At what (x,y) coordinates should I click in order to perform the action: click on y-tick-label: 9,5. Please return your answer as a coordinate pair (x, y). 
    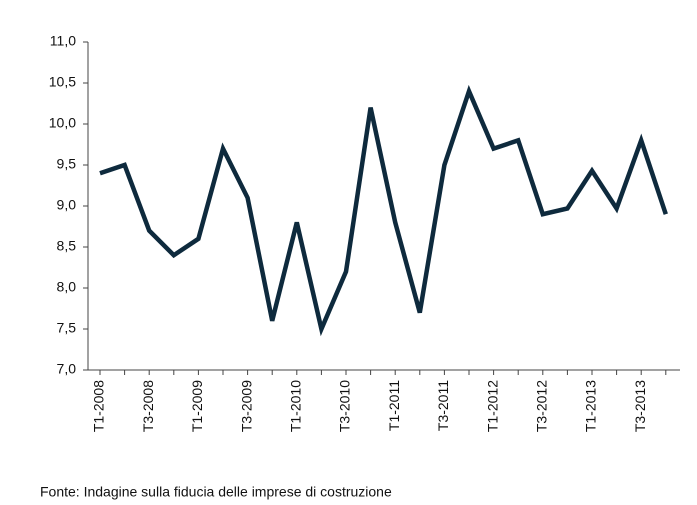
    Looking at the image, I should click on (67, 164).